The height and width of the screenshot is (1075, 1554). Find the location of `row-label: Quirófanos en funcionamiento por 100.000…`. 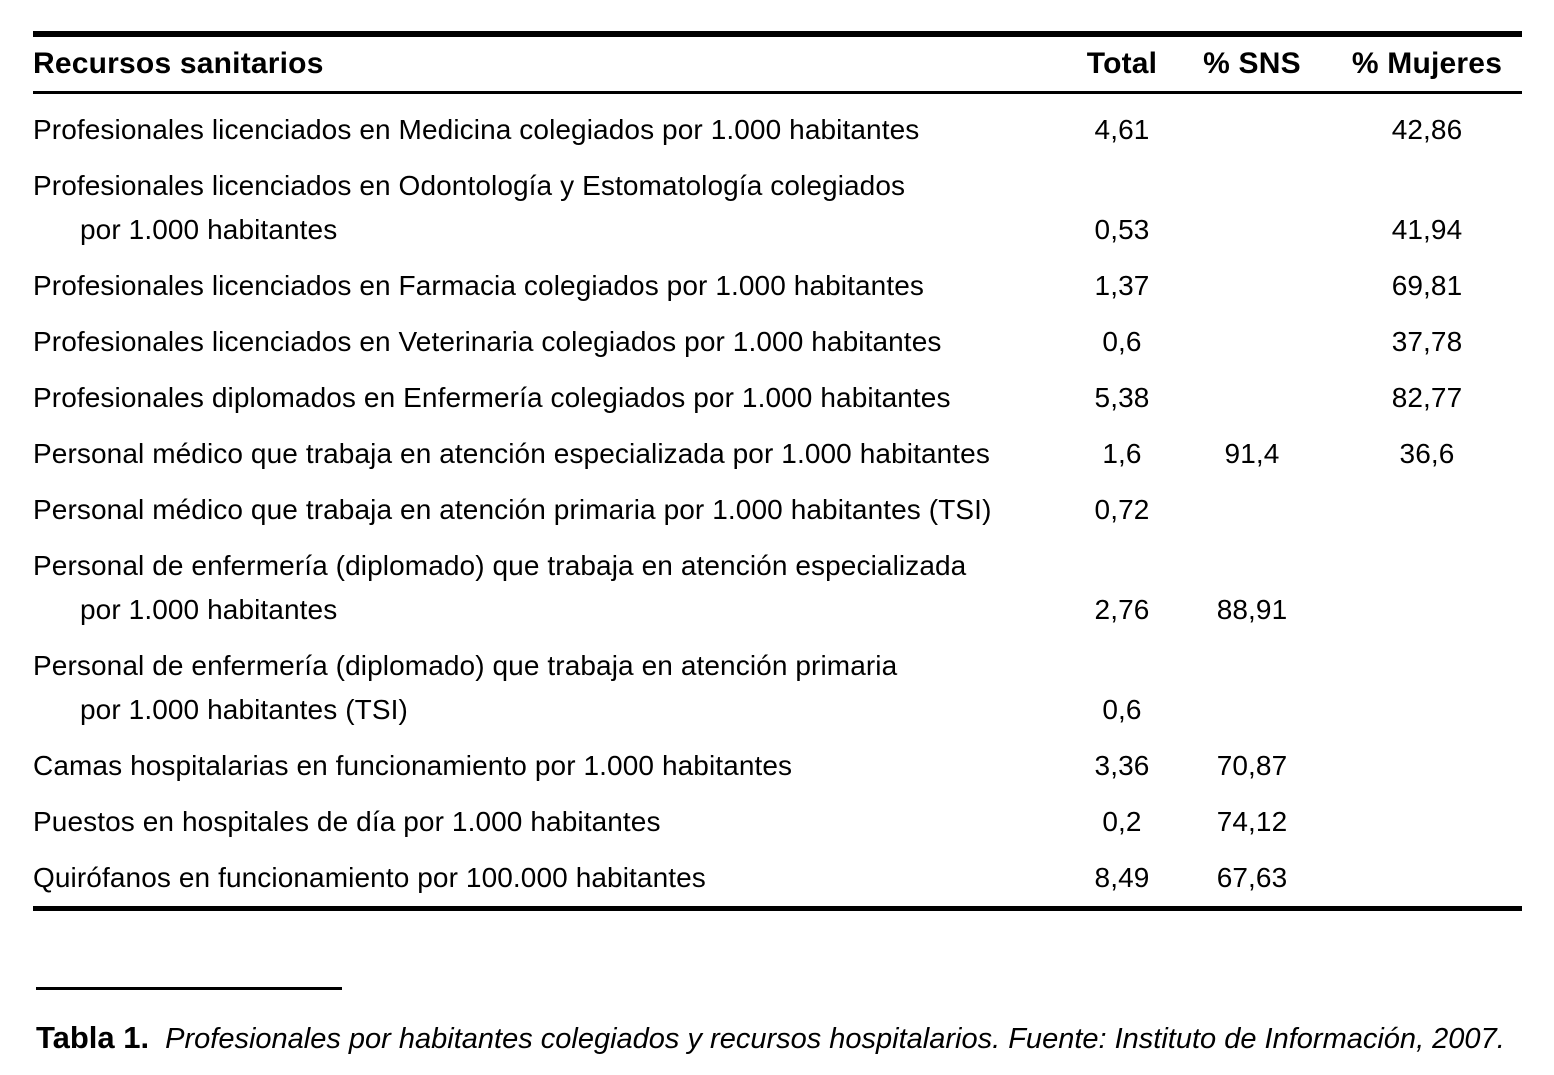

row-label: Quirófanos en funcionamiento por 100.000… is located at coordinates (552, 880).